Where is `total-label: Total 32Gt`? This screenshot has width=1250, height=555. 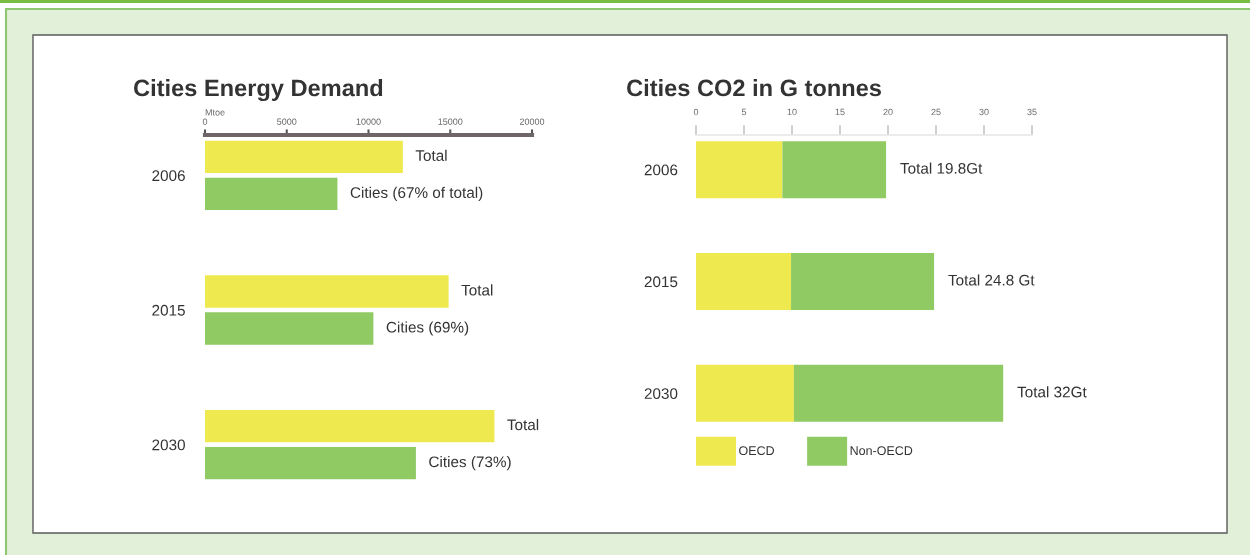 total-label: Total 32Gt is located at coordinates (1052, 392).